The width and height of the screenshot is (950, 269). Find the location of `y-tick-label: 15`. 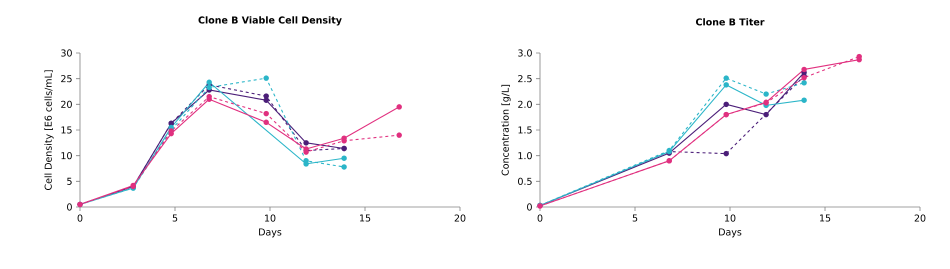

y-tick-label: 15 is located at coordinates (66, 130).